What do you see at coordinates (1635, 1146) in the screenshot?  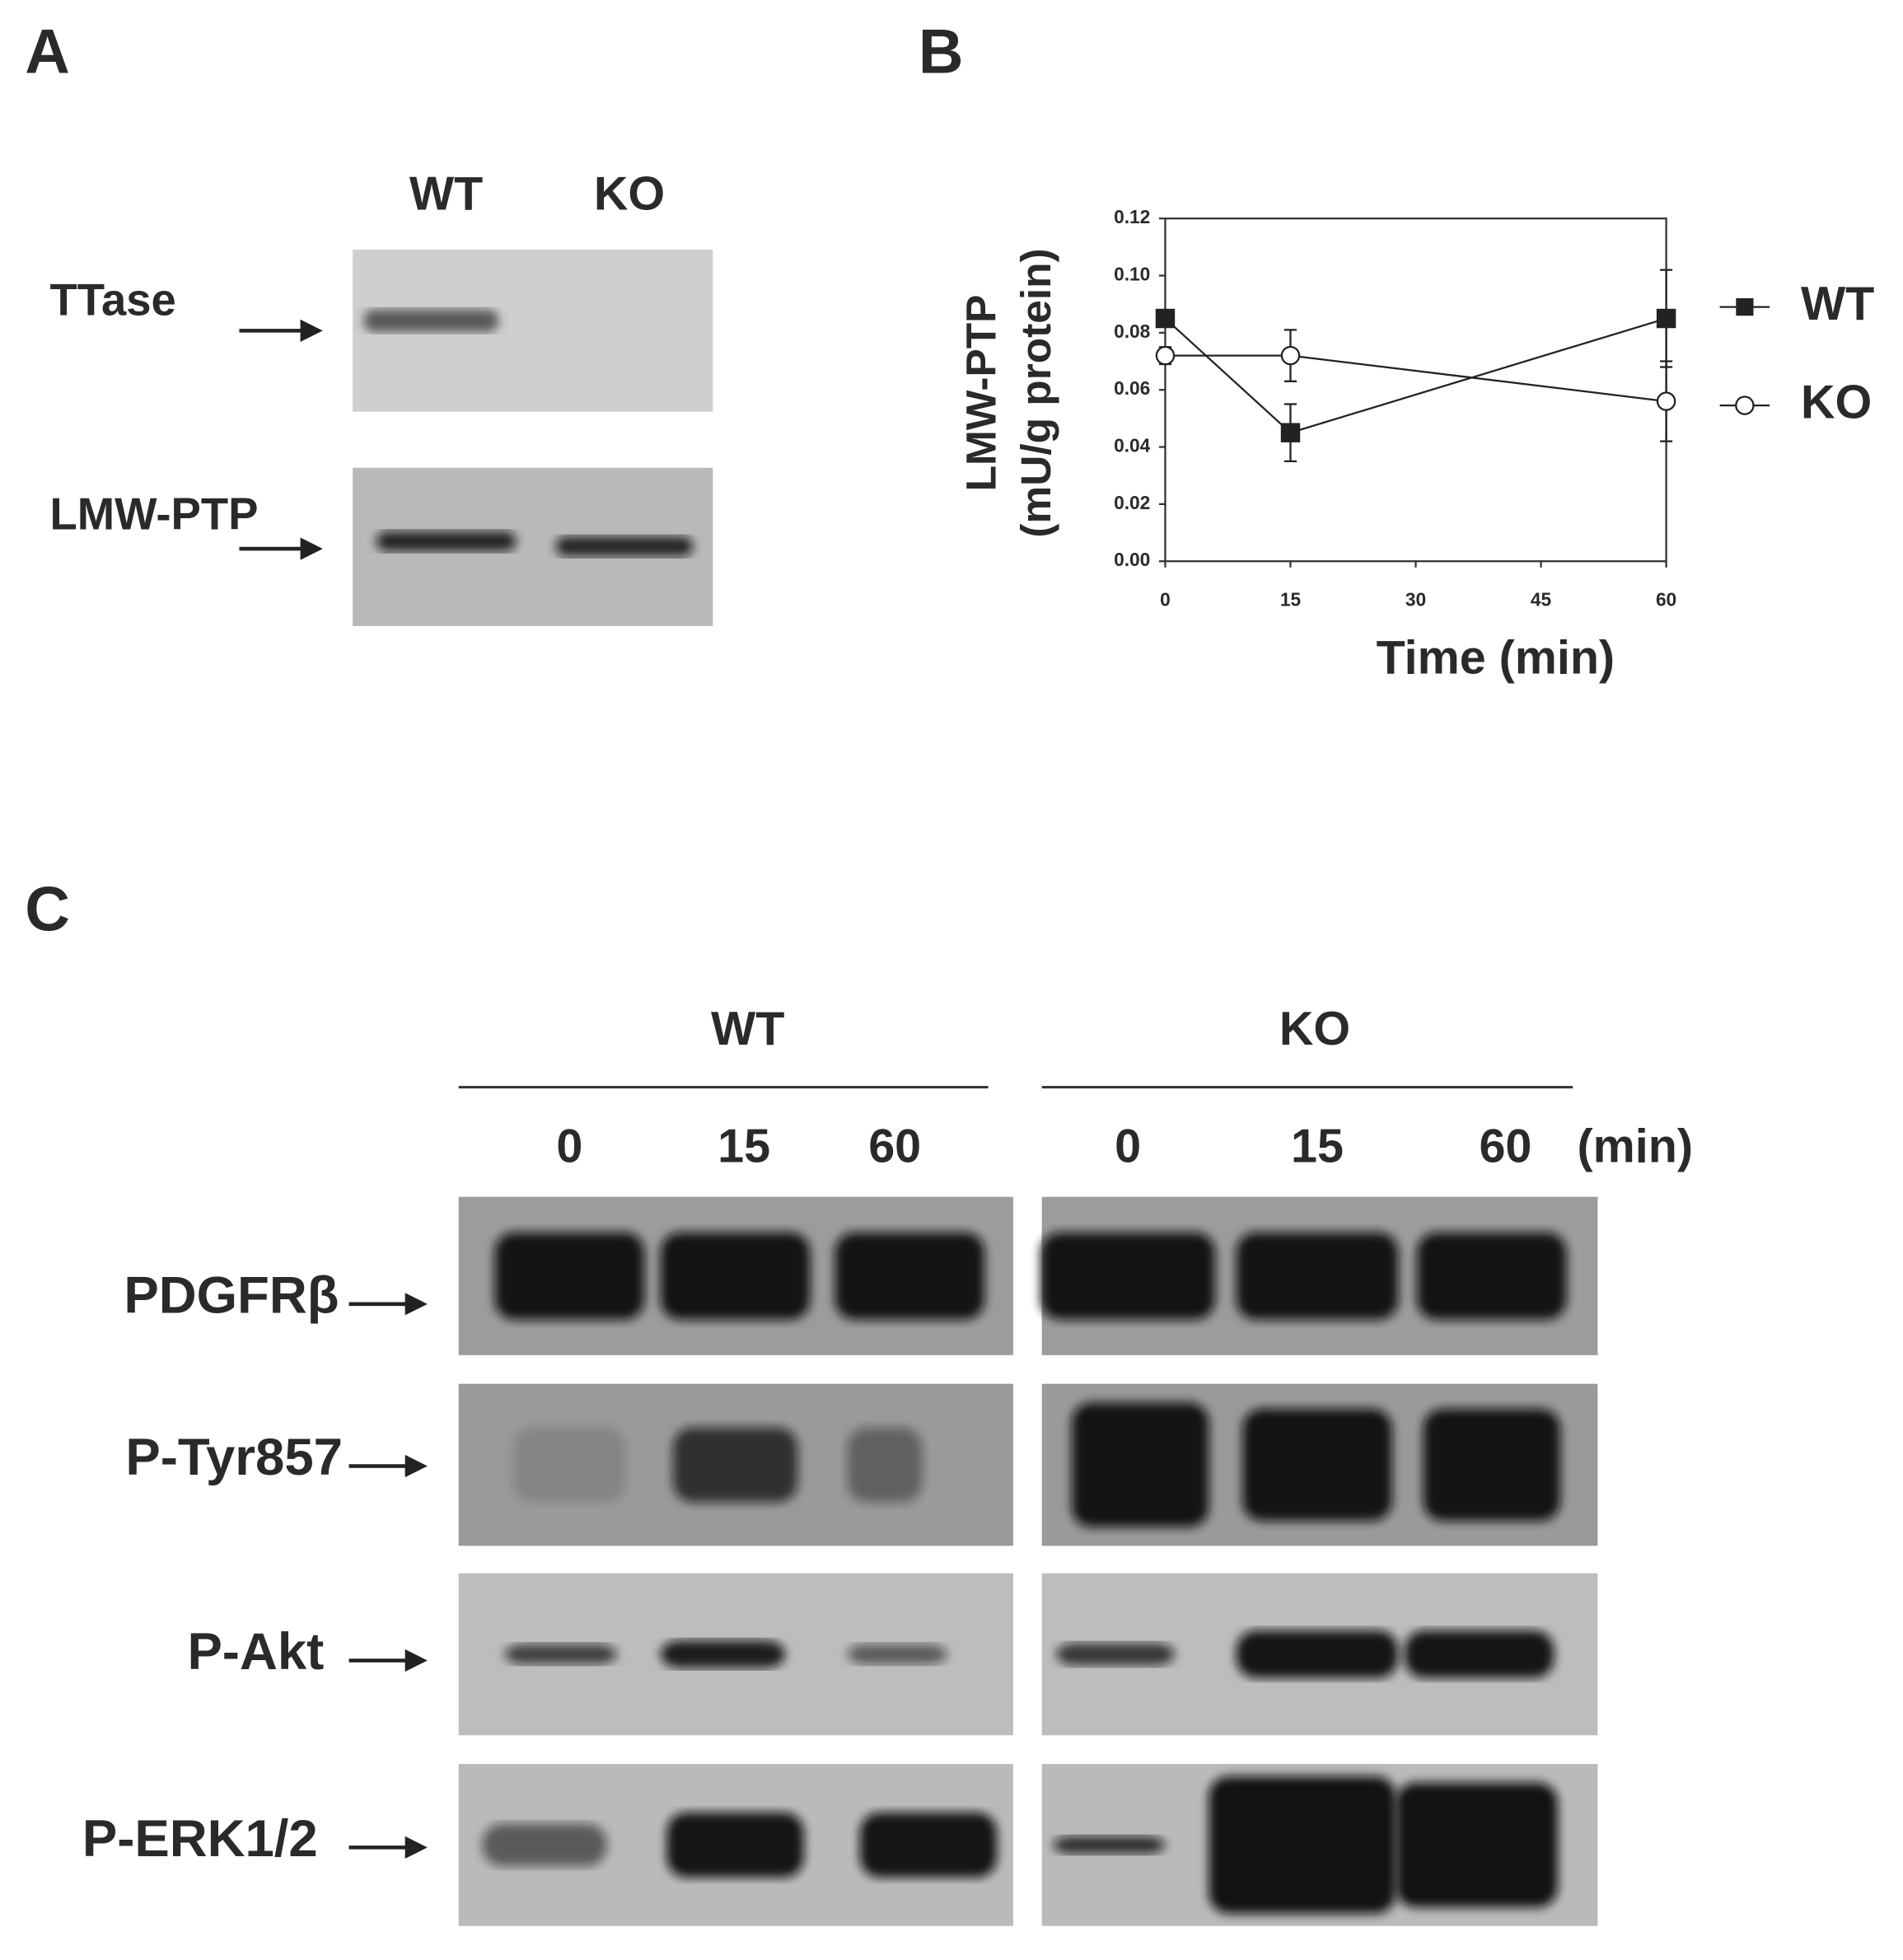 I see `unit-label: (min)` at bounding box center [1635, 1146].